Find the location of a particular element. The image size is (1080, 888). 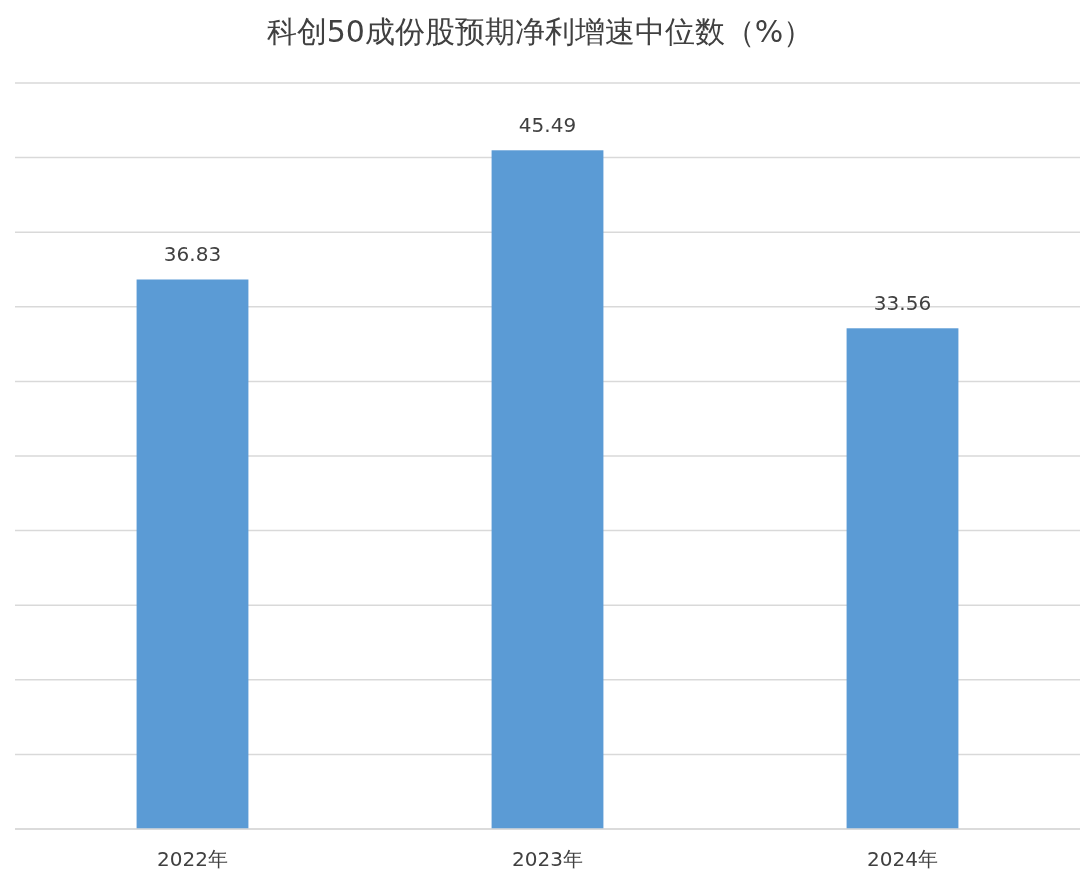

data-label: 36.83 is located at coordinates (192, 254).